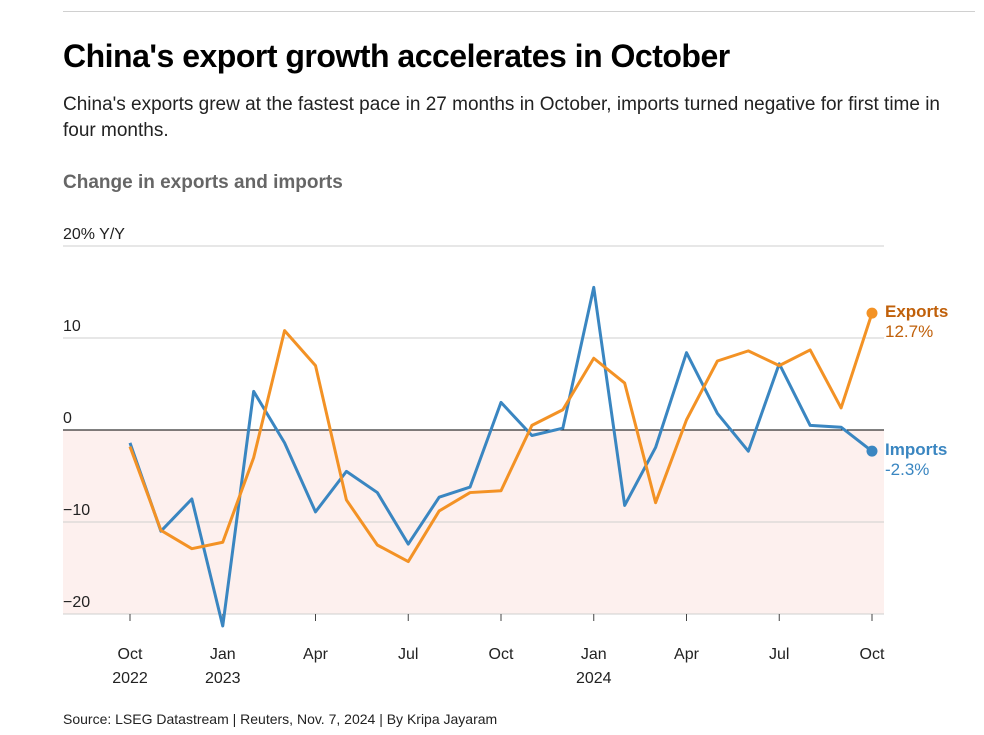 This screenshot has height=735, width=984. Describe the element at coordinates (67, 418) in the screenshot. I see `y-tick-label: 0` at that location.